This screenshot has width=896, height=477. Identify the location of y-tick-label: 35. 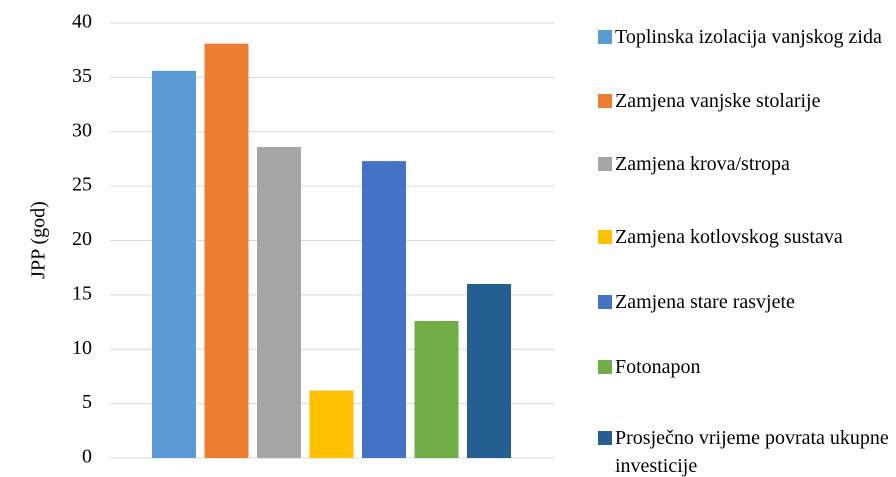
(82, 76).